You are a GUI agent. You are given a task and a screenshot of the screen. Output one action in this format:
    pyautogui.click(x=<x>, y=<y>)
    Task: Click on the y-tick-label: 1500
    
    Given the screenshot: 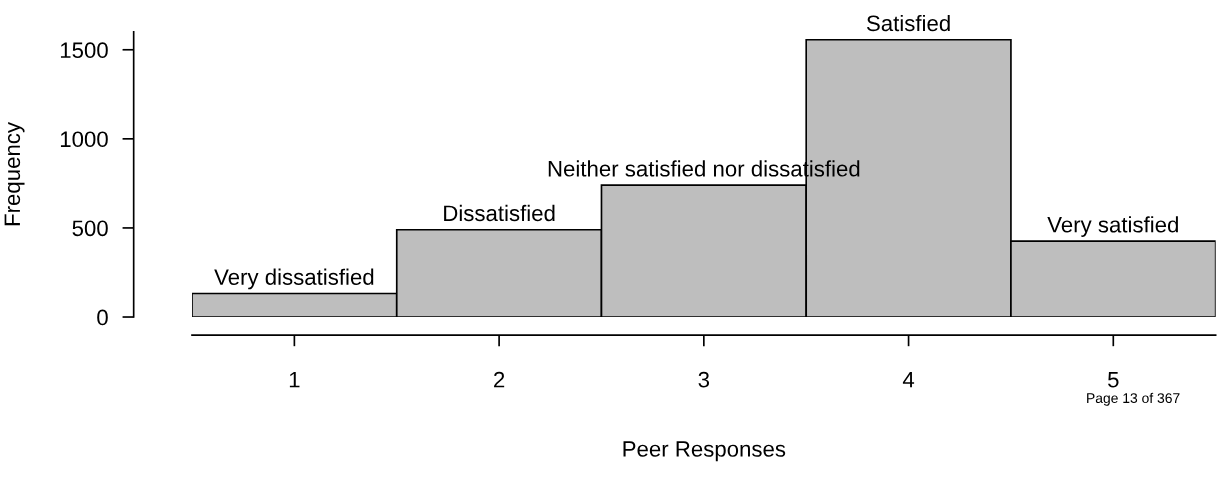 What is the action you would take?
    pyautogui.click(x=84, y=50)
    